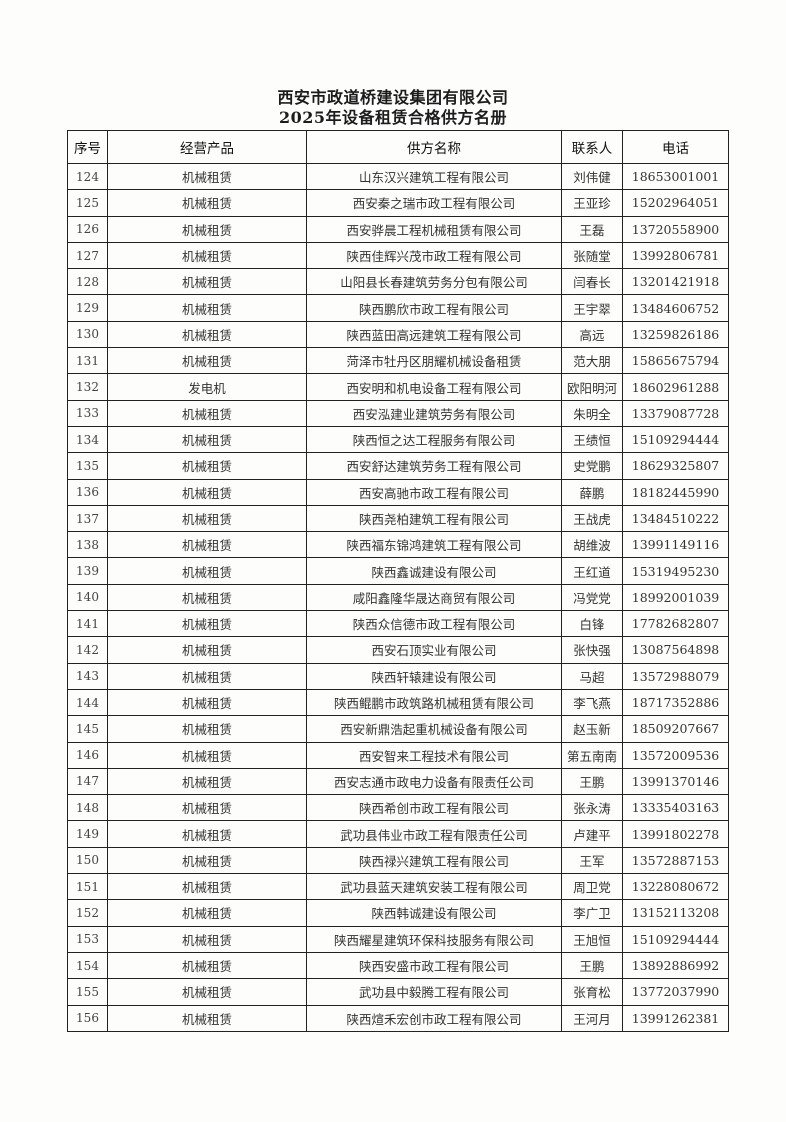 This screenshot has width=786, height=1122. What do you see at coordinates (434, 308) in the screenshot?
I see `supplier-name: 陕西鹏欣市政工程有限公司` at bounding box center [434, 308].